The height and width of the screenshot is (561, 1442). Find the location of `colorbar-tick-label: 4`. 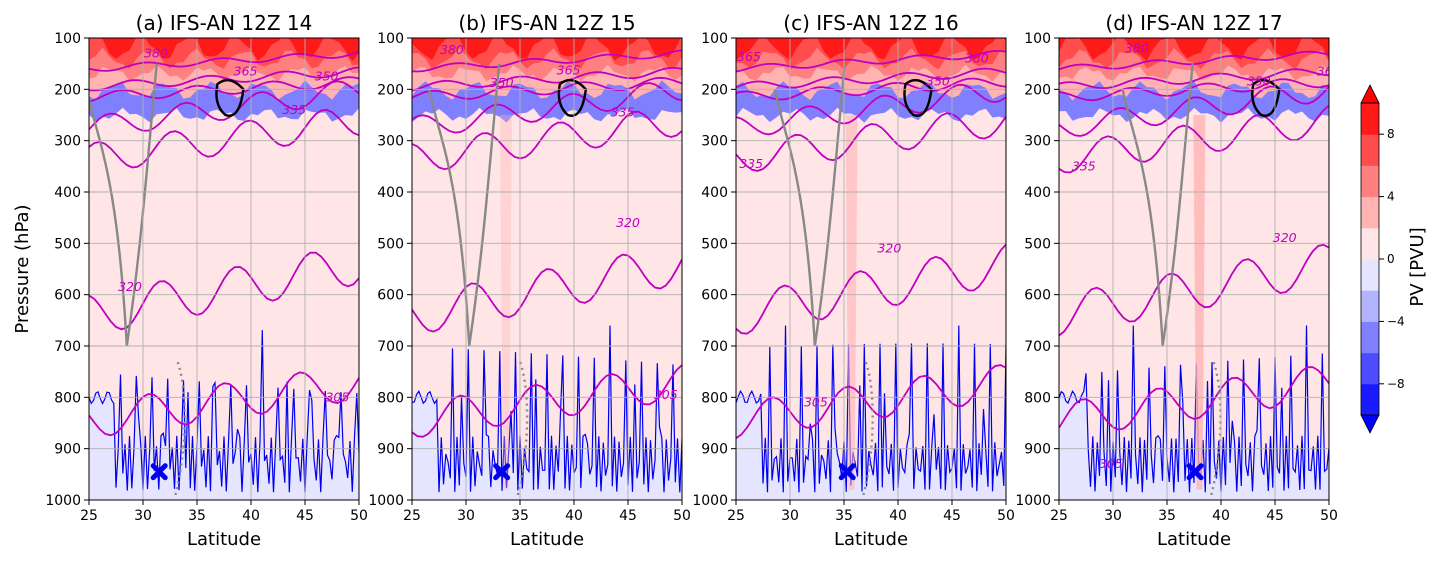

colorbar-tick-label: 4 is located at coordinates (1391, 197).